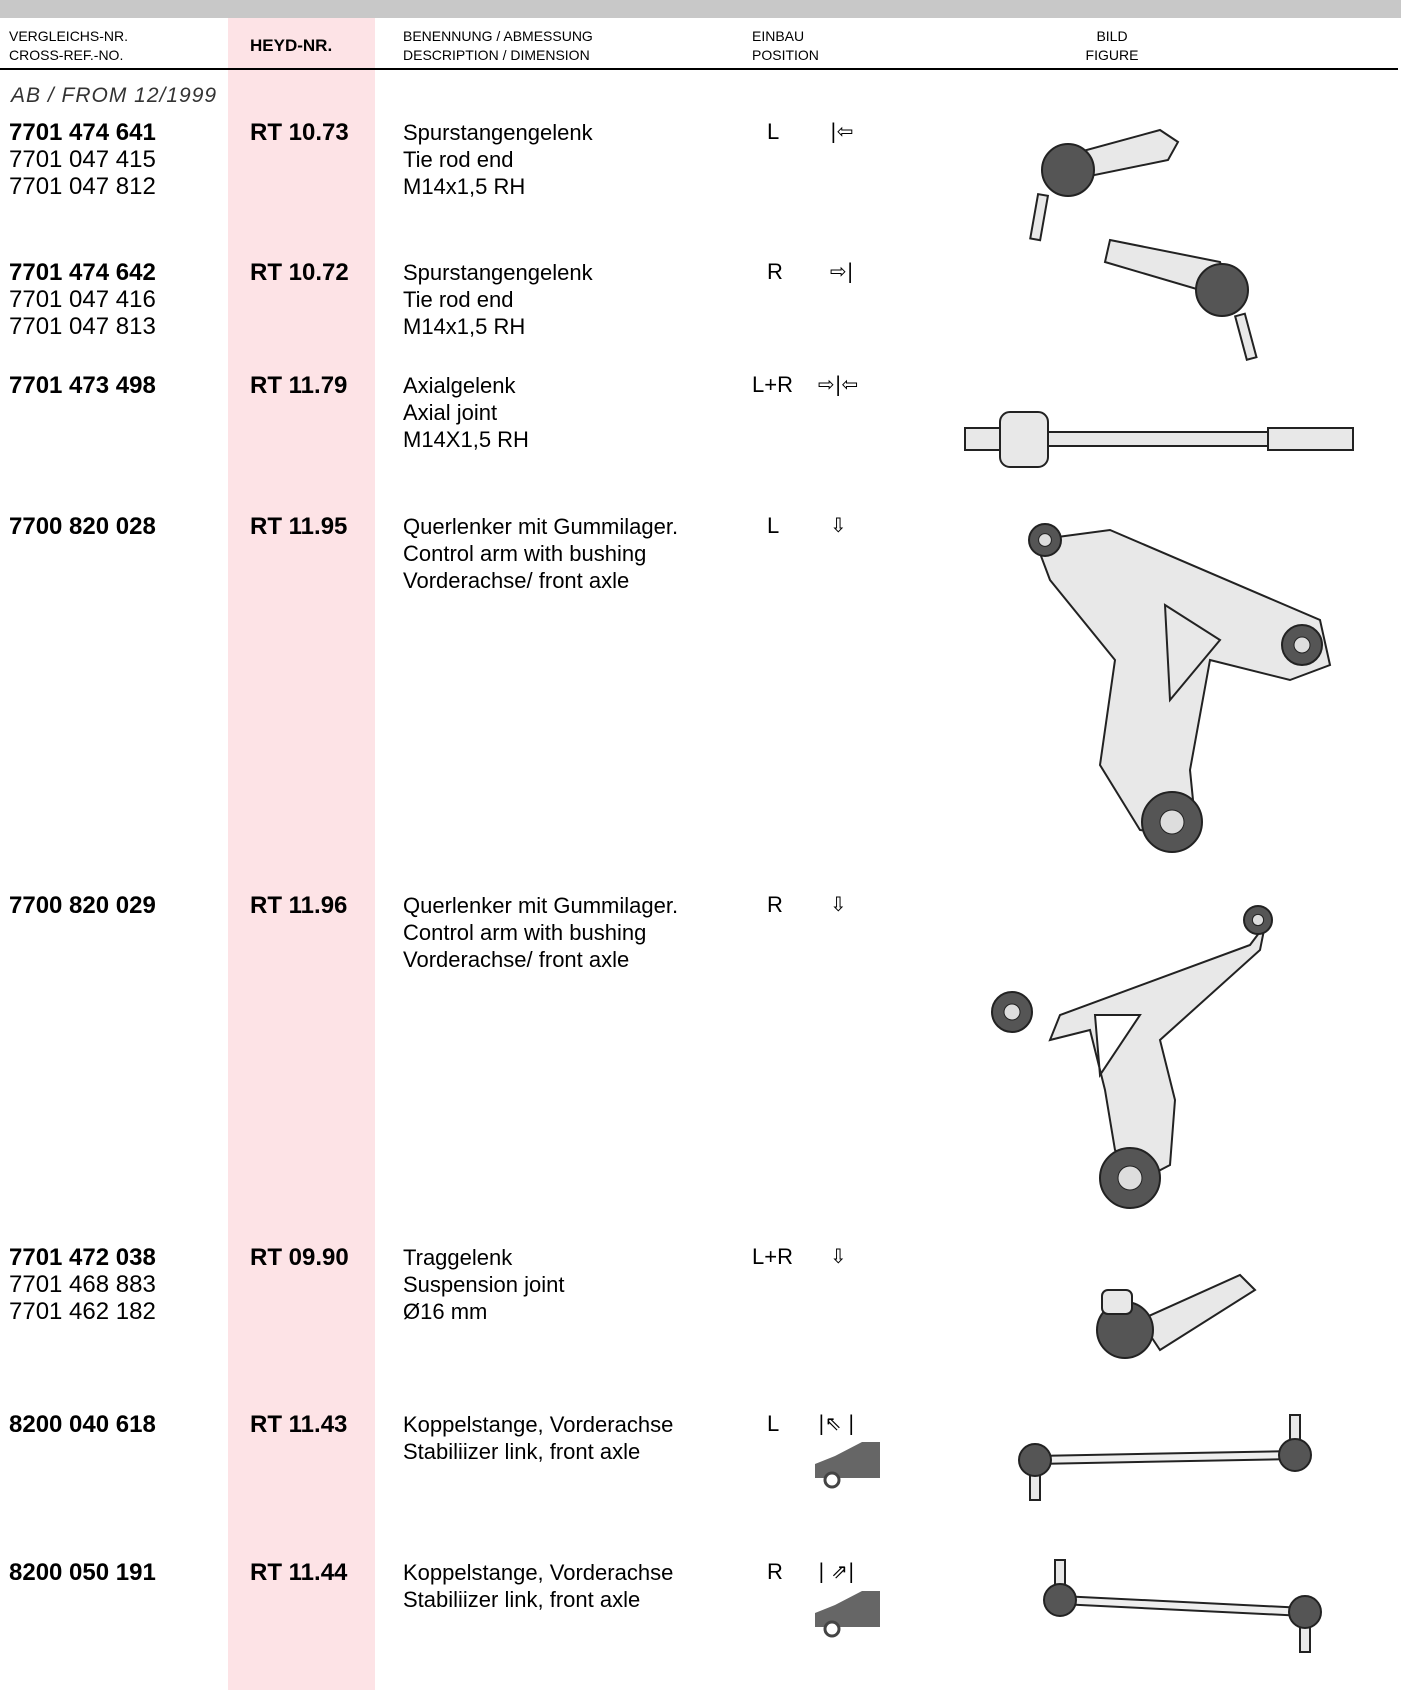 The image size is (1401, 1690). What do you see at coordinates (299, 1257) in the screenshot?
I see `heyd: RT 09.90` at bounding box center [299, 1257].